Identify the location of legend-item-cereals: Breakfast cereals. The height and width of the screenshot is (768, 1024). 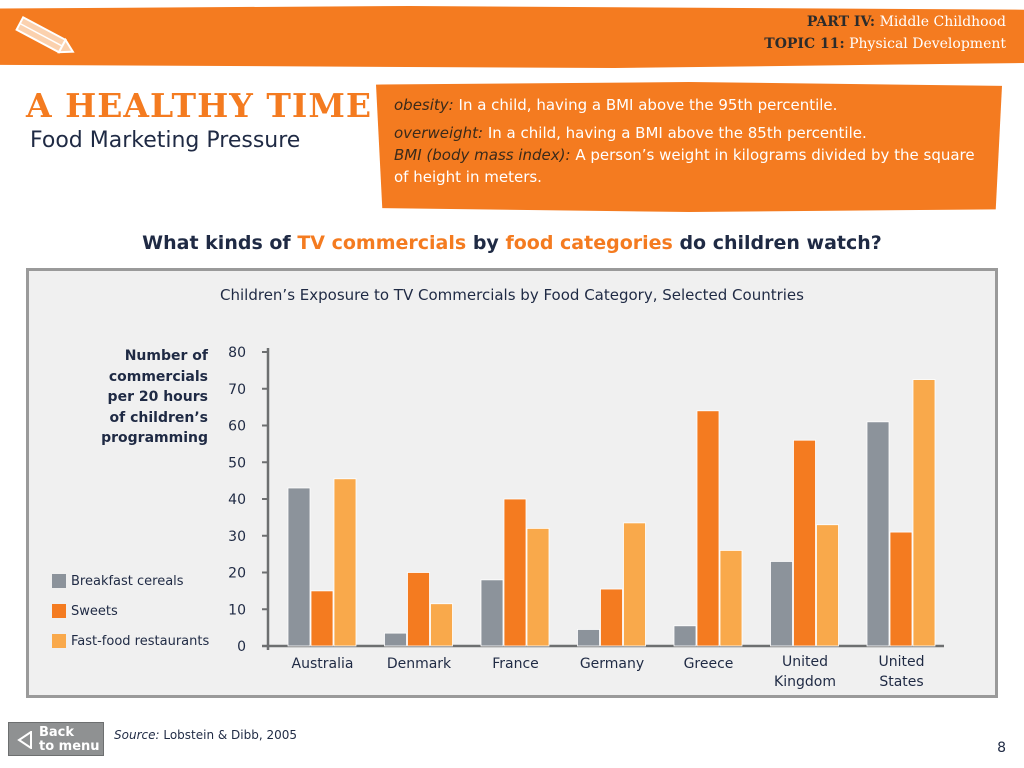
(130, 581).